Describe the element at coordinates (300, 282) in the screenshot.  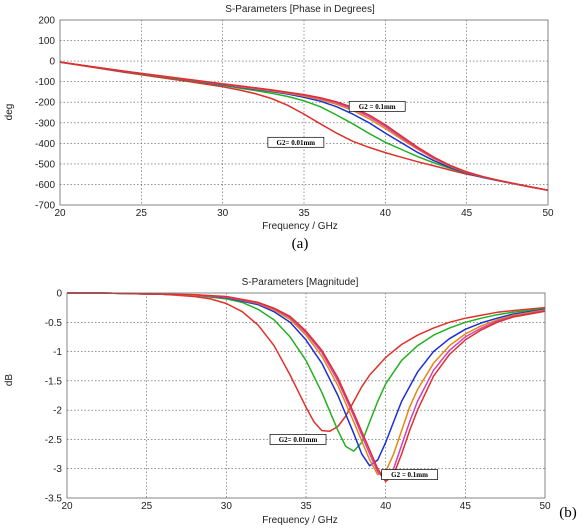
I see `magnitude-chart-title: S-Parameters [Magnitude]` at that location.